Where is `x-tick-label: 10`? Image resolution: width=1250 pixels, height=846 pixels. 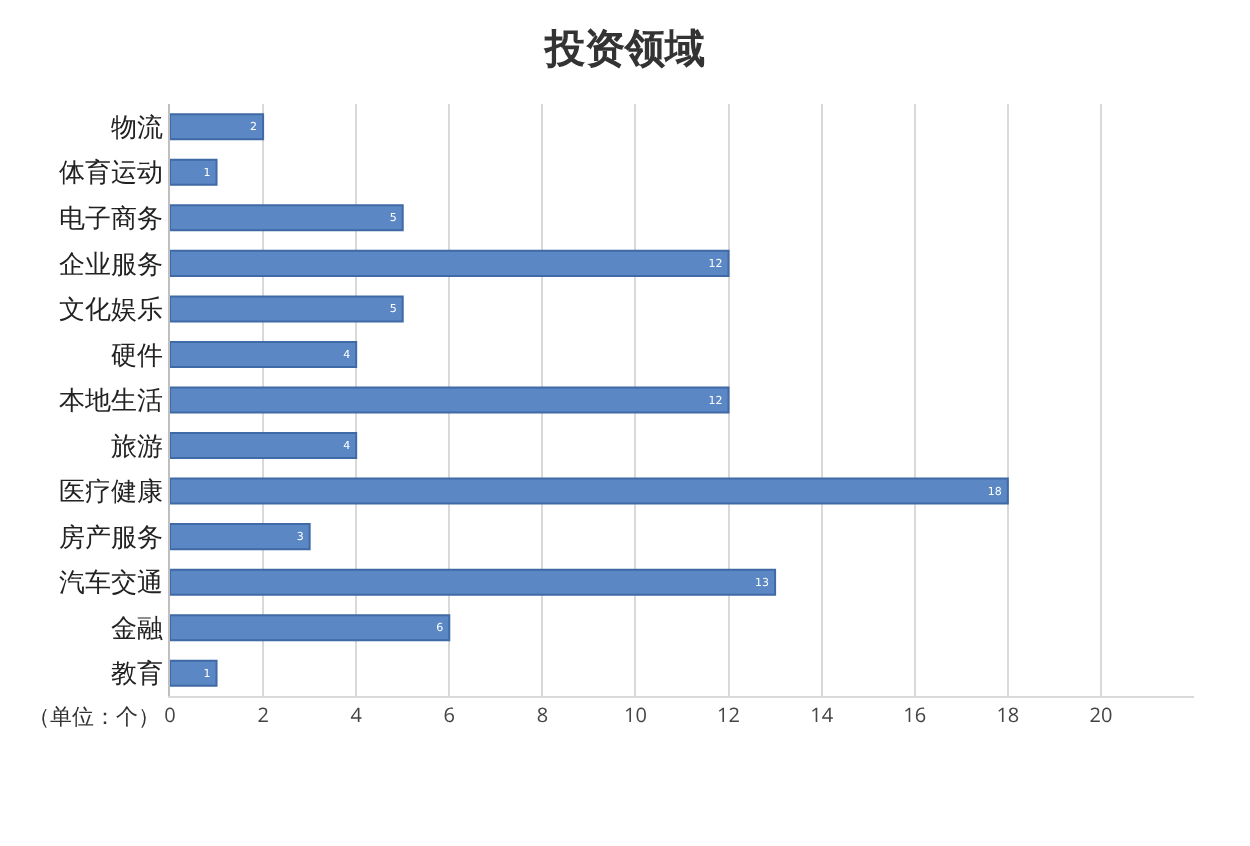
x-tick-label: 10 is located at coordinates (636, 714).